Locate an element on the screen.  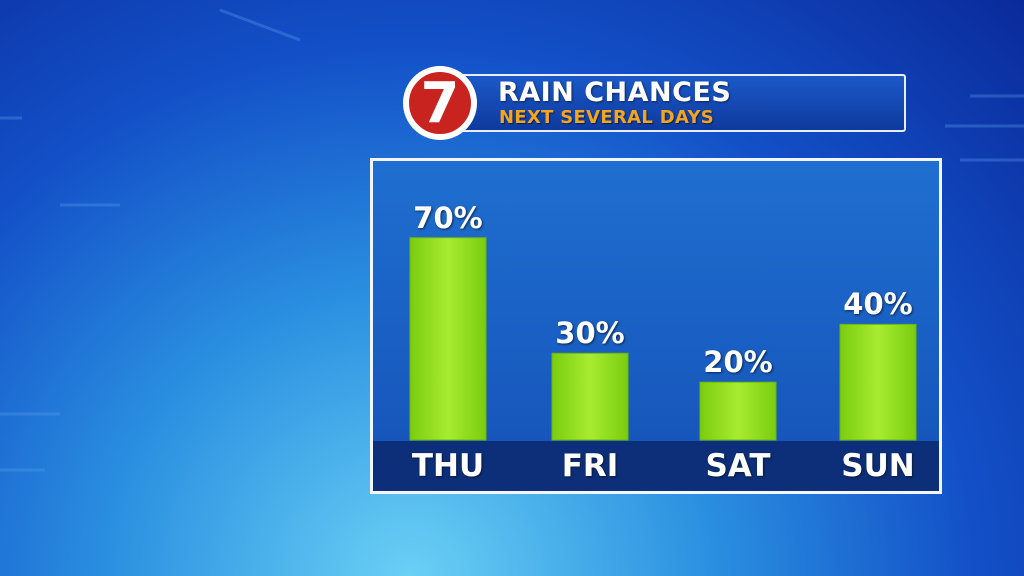
chart-title: RAIN CHANCES is located at coordinates (615, 92).